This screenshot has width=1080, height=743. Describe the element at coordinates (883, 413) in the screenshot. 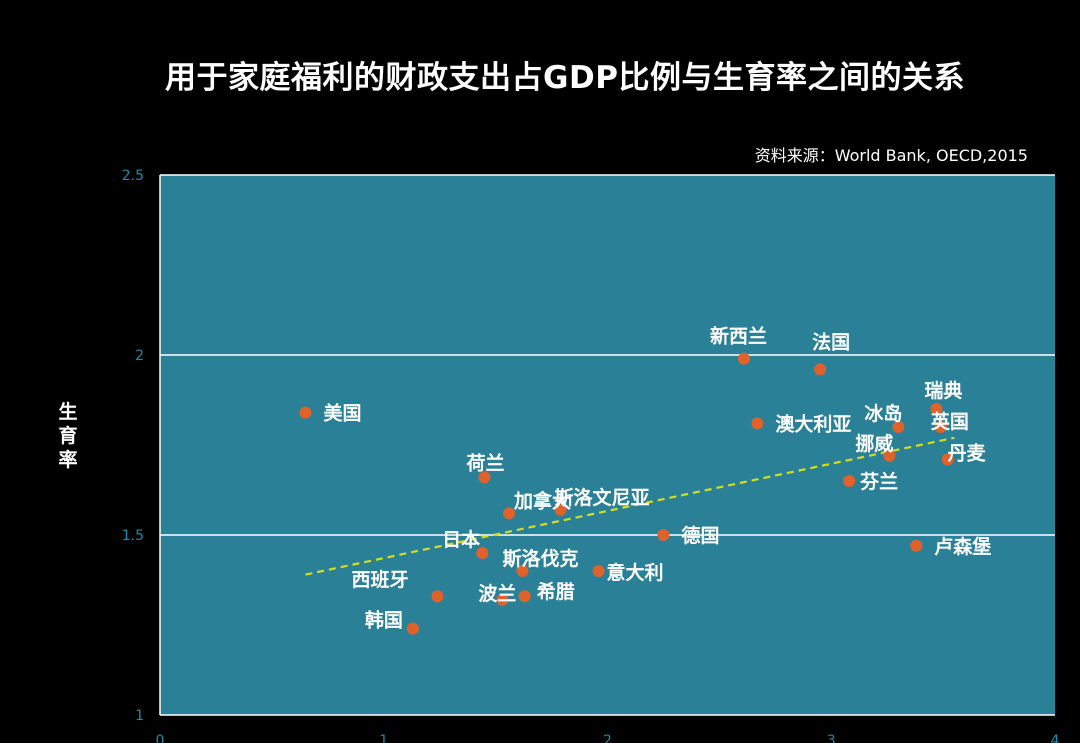

I see `point-label: 冰岛` at that location.